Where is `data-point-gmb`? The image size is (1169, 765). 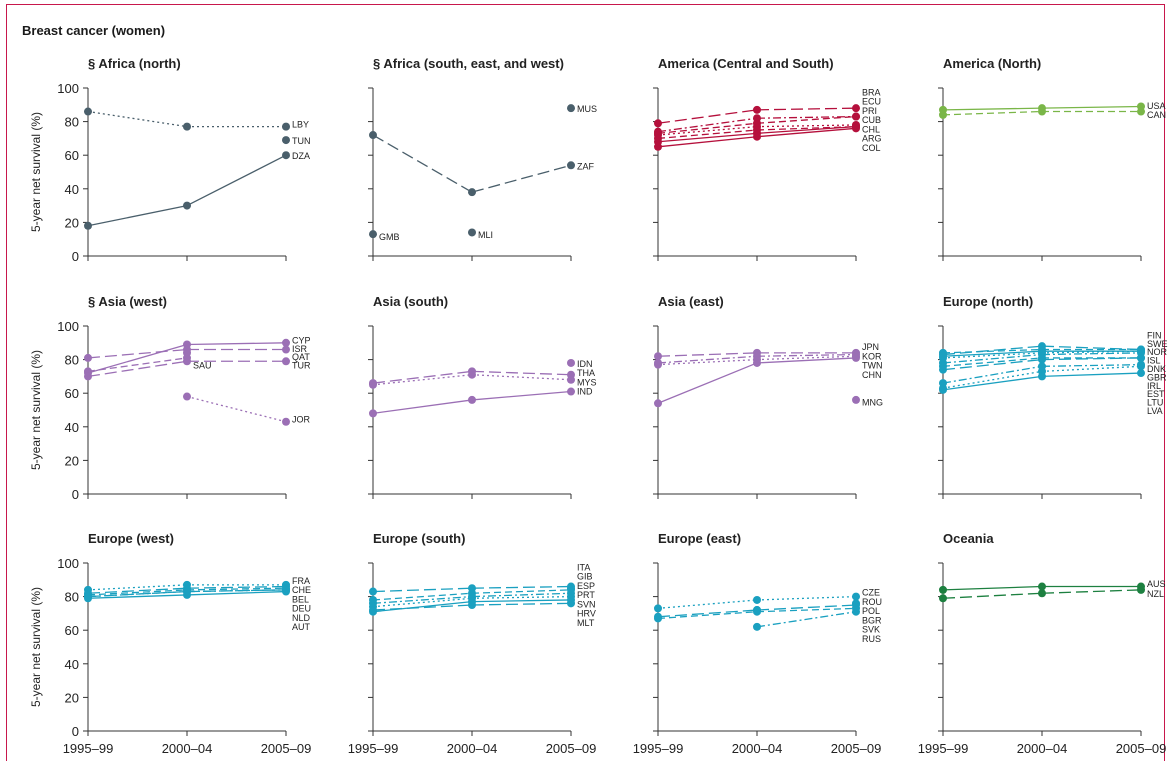 data-point-gmb is located at coordinates (373, 234).